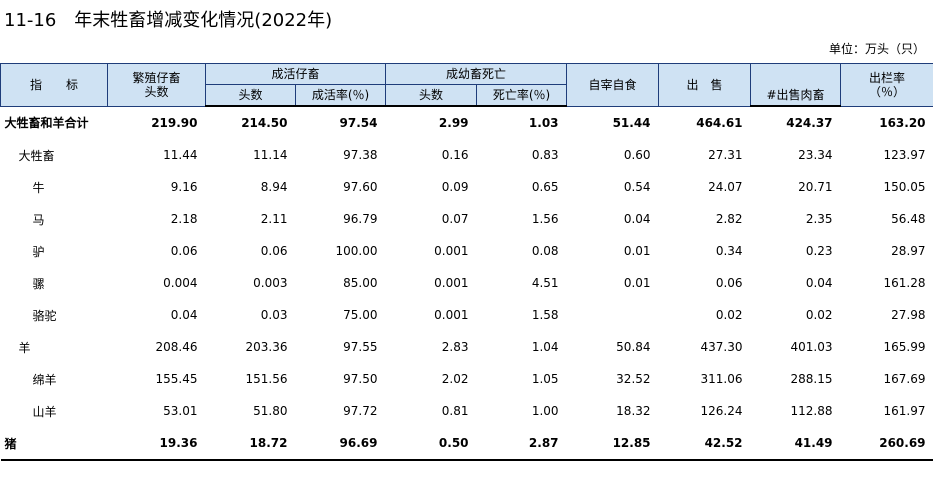  I want to click on cell: 0.23, so click(819, 251).